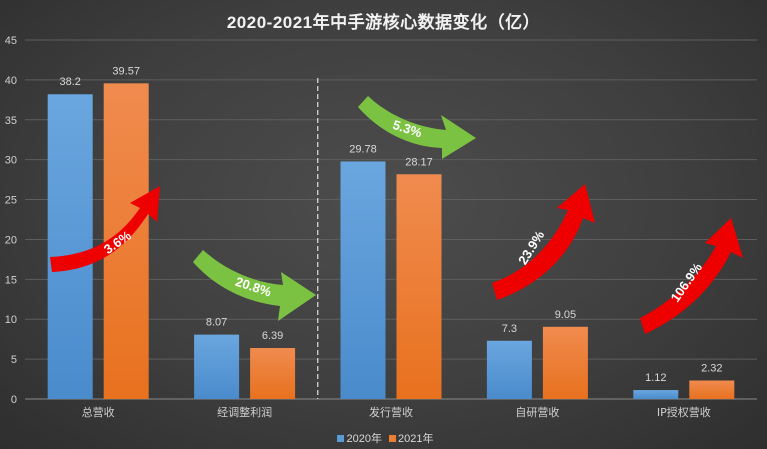 This screenshot has height=449, width=767. Describe the element at coordinates (419, 162) in the screenshot. I see `bar-value-label: 28.17` at that location.